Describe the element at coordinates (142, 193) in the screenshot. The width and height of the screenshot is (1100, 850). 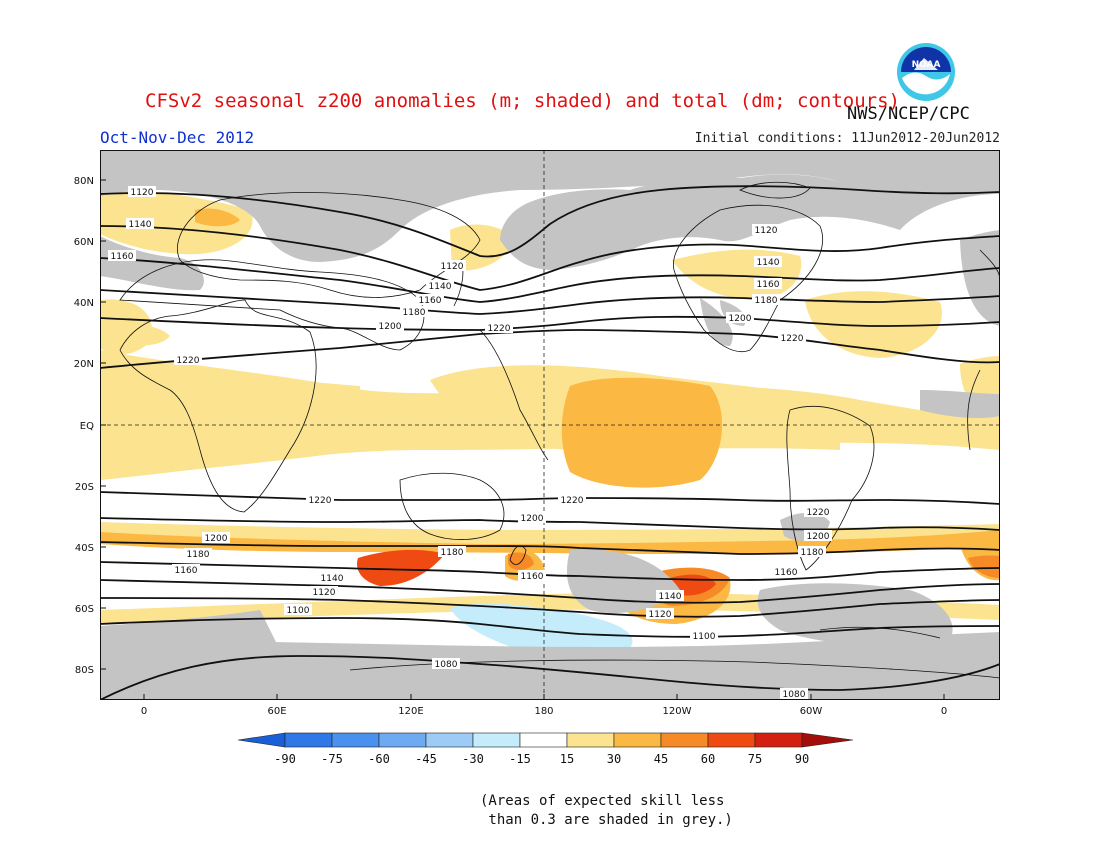
I see `contour-label-1120: 1120` at that location.